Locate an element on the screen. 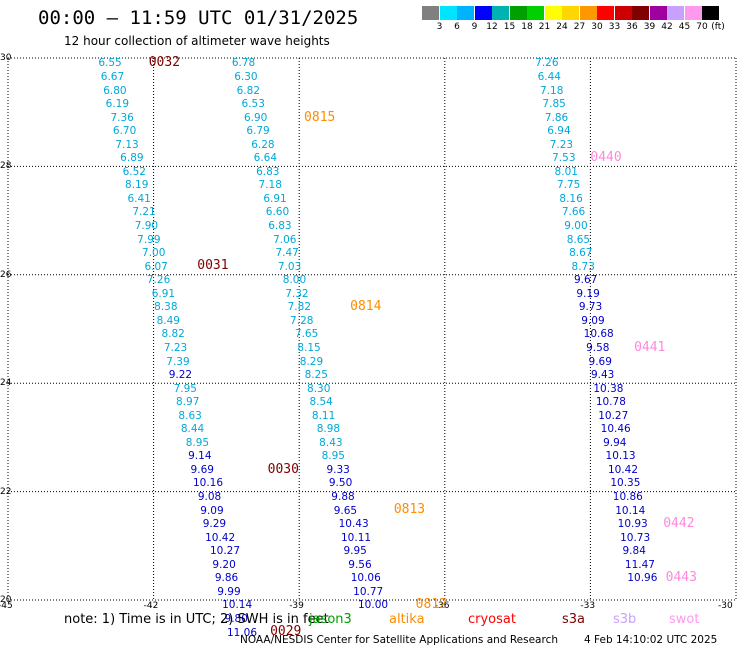 This screenshot has height=650, width=740. wave-height-value: 9.14 is located at coordinates (200, 456).